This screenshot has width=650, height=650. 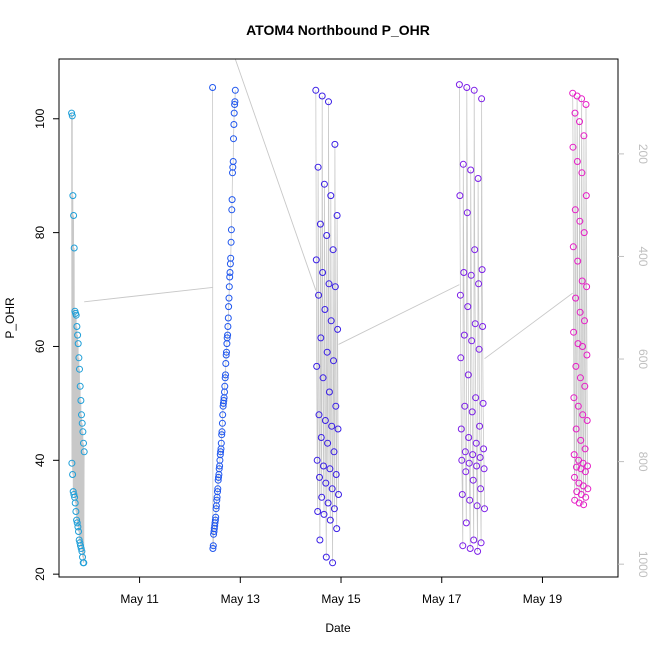 What do you see at coordinates (643, 154) in the screenshot?
I see `y2-tick-label: 200` at bounding box center [643, 154].